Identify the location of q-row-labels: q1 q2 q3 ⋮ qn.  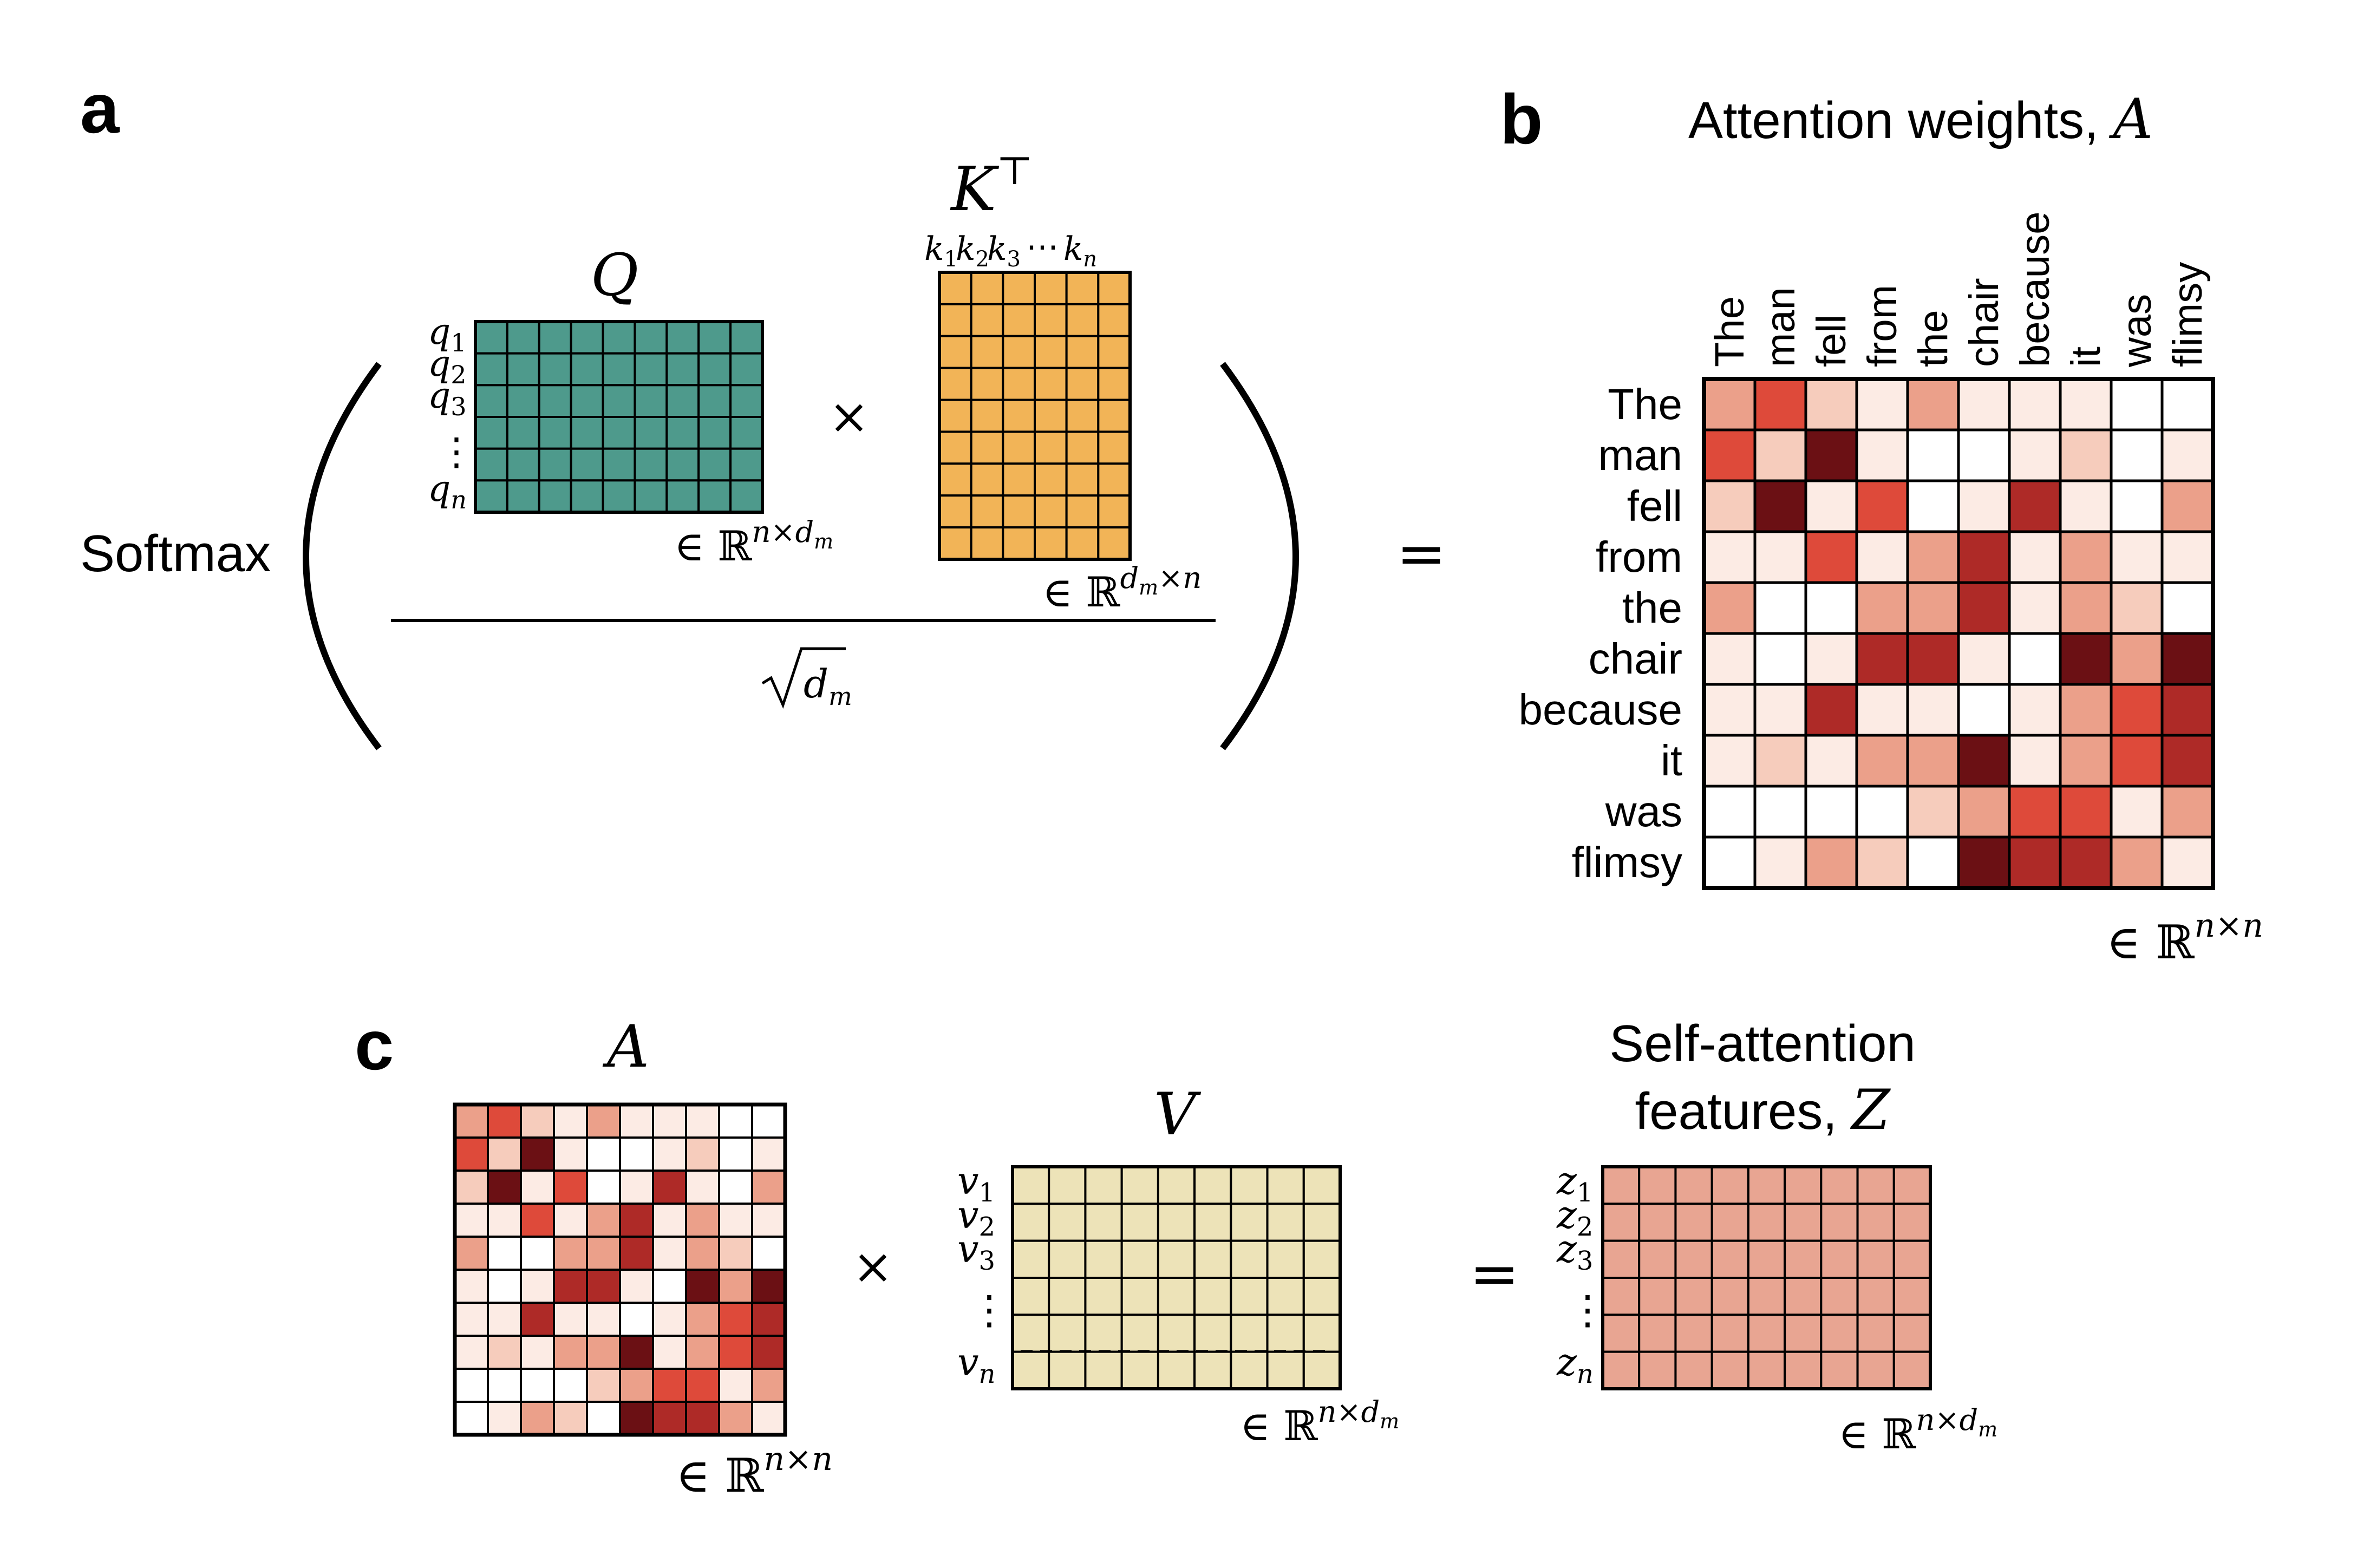
(451, 412).